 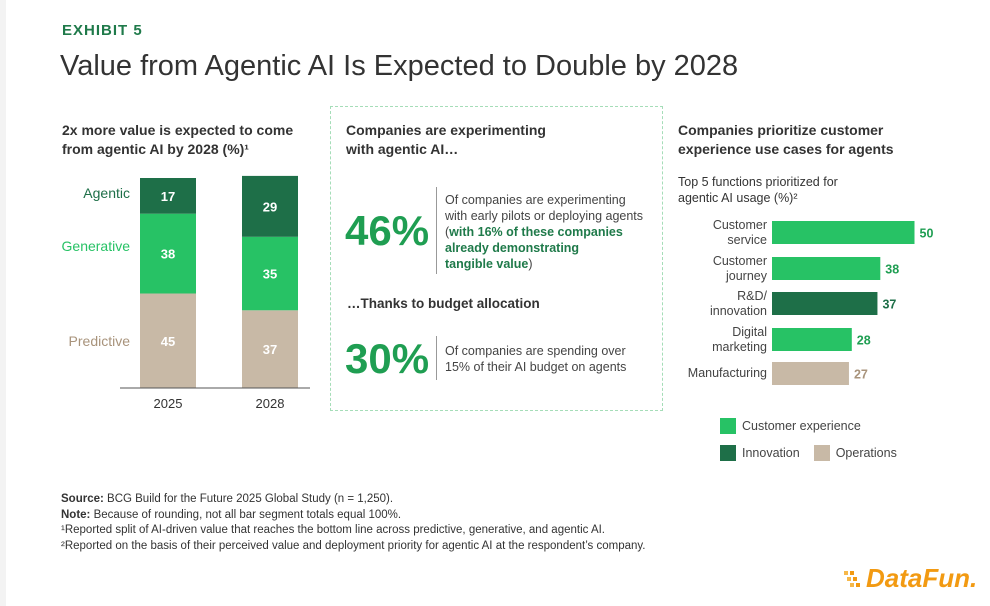 What do you see at coordinates (889, 305) in the screenshot?
I see `value-label-r-d-innovation: 37` at bounding box center [889, 305].